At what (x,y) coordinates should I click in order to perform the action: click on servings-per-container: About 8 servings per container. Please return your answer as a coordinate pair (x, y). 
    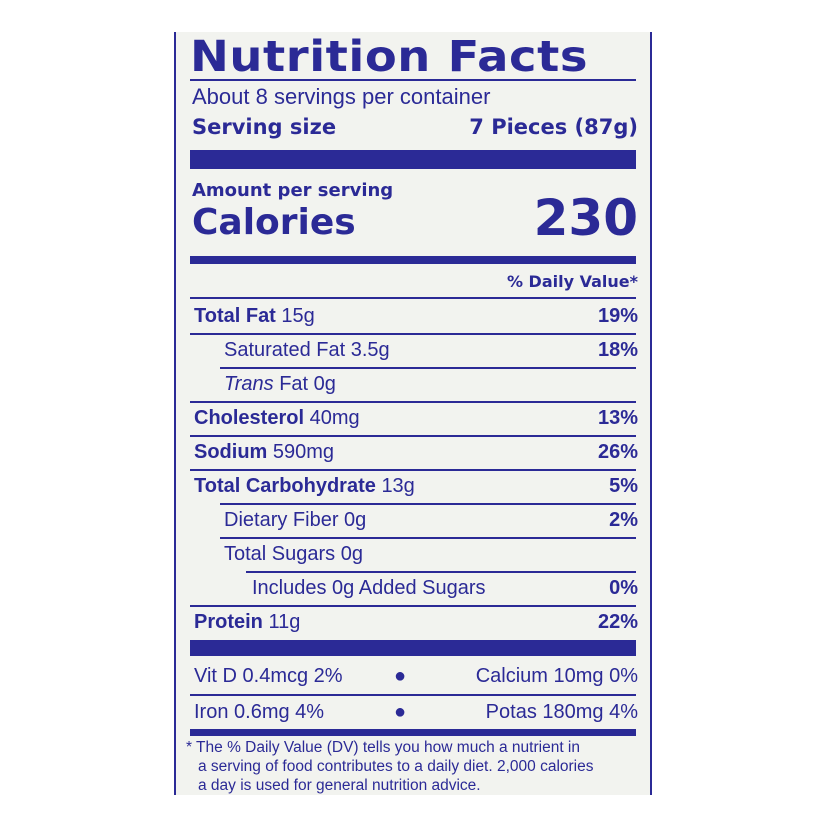
    Looking at the image, I should click on (341, 96).